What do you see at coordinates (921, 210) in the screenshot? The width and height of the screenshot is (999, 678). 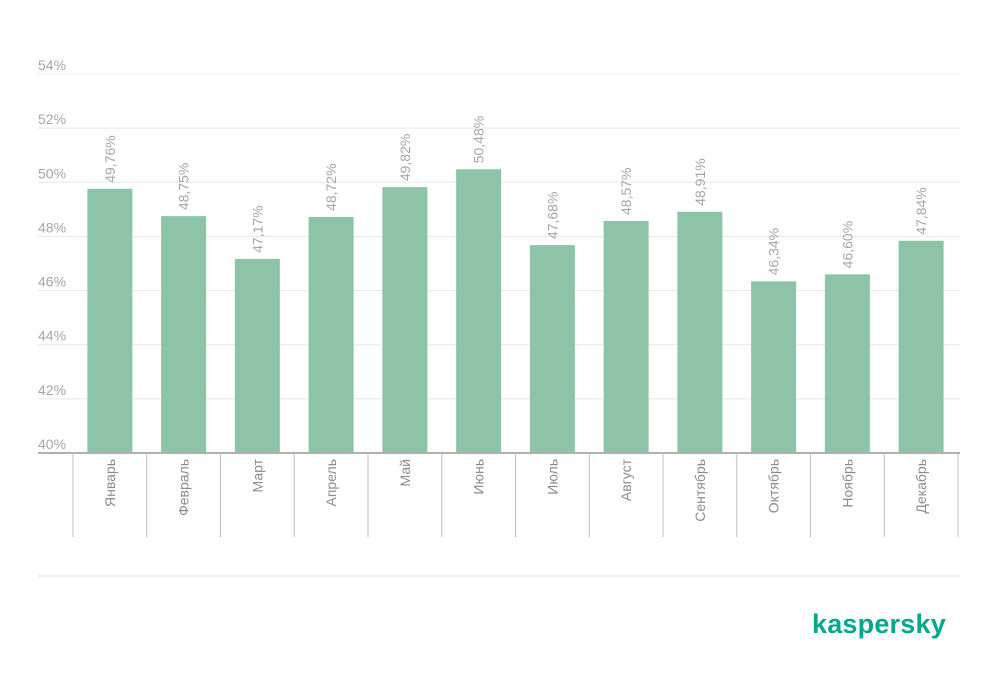 I see `value-label: 47,84%` at bounding box center [921, 210].